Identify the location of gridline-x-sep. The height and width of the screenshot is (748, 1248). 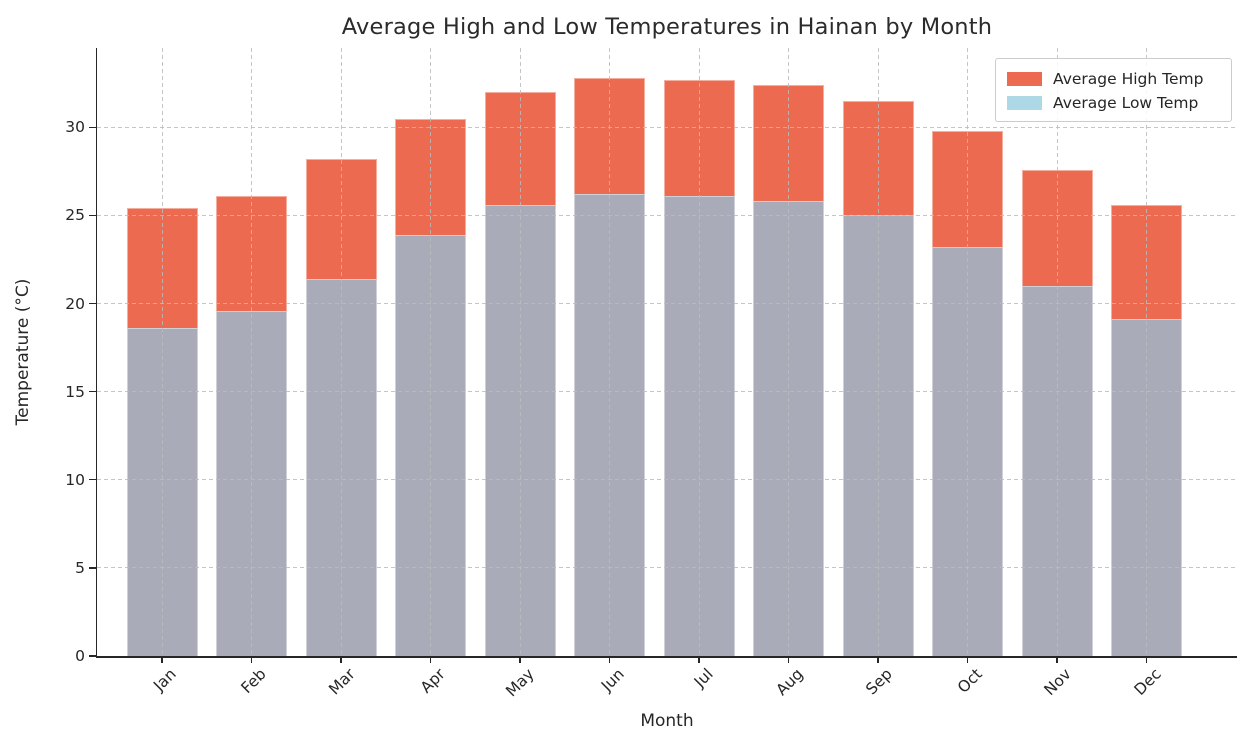
(878, 352).